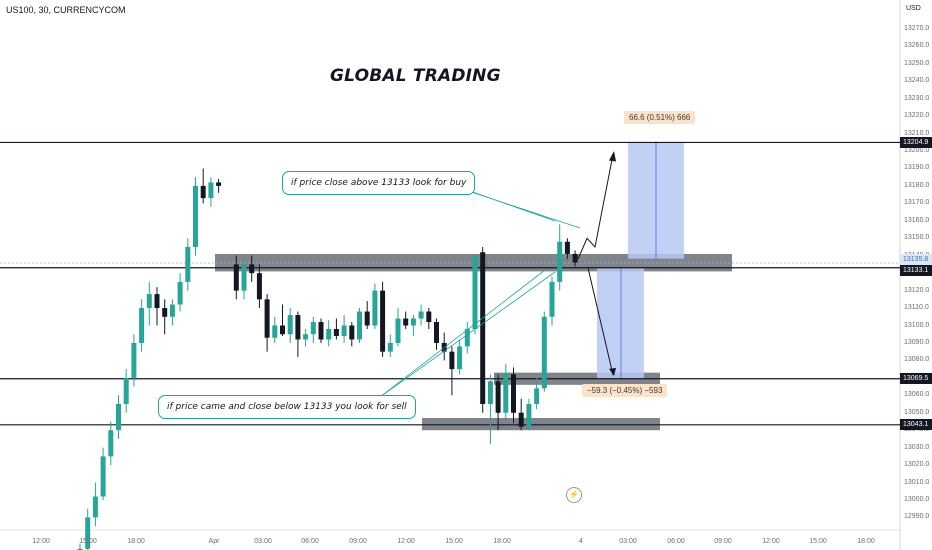 Image resolution: width=932 pixels, height=550 pixels. What do you see at coordinates (917, 447) in the screenshot?
I see `price-tick-label: 13030.0` at bounding box center [917, 447].